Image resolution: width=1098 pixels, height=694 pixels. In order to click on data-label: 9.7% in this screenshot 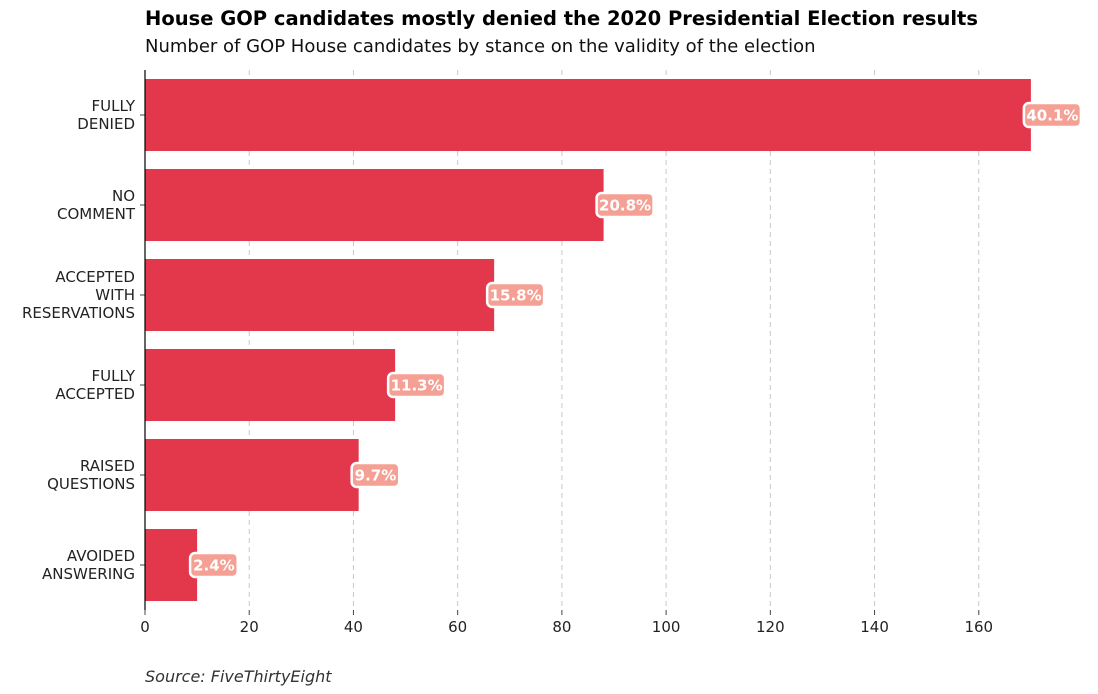, I will do `click(376, 476)`.